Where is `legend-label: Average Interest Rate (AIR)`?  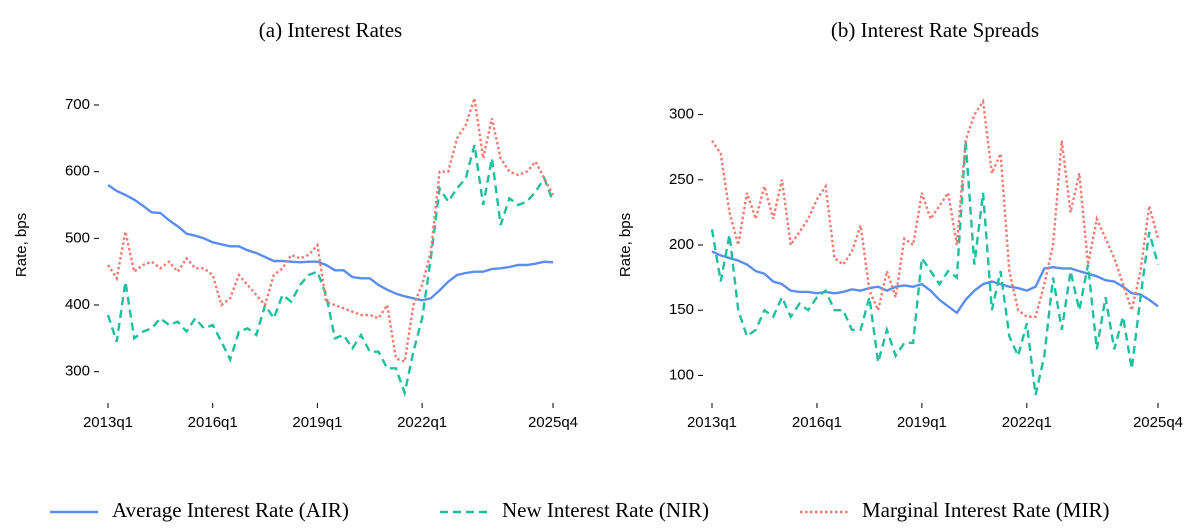 legend-label: Average Interest Rate (AIR) is located at coordinates (230, 510).